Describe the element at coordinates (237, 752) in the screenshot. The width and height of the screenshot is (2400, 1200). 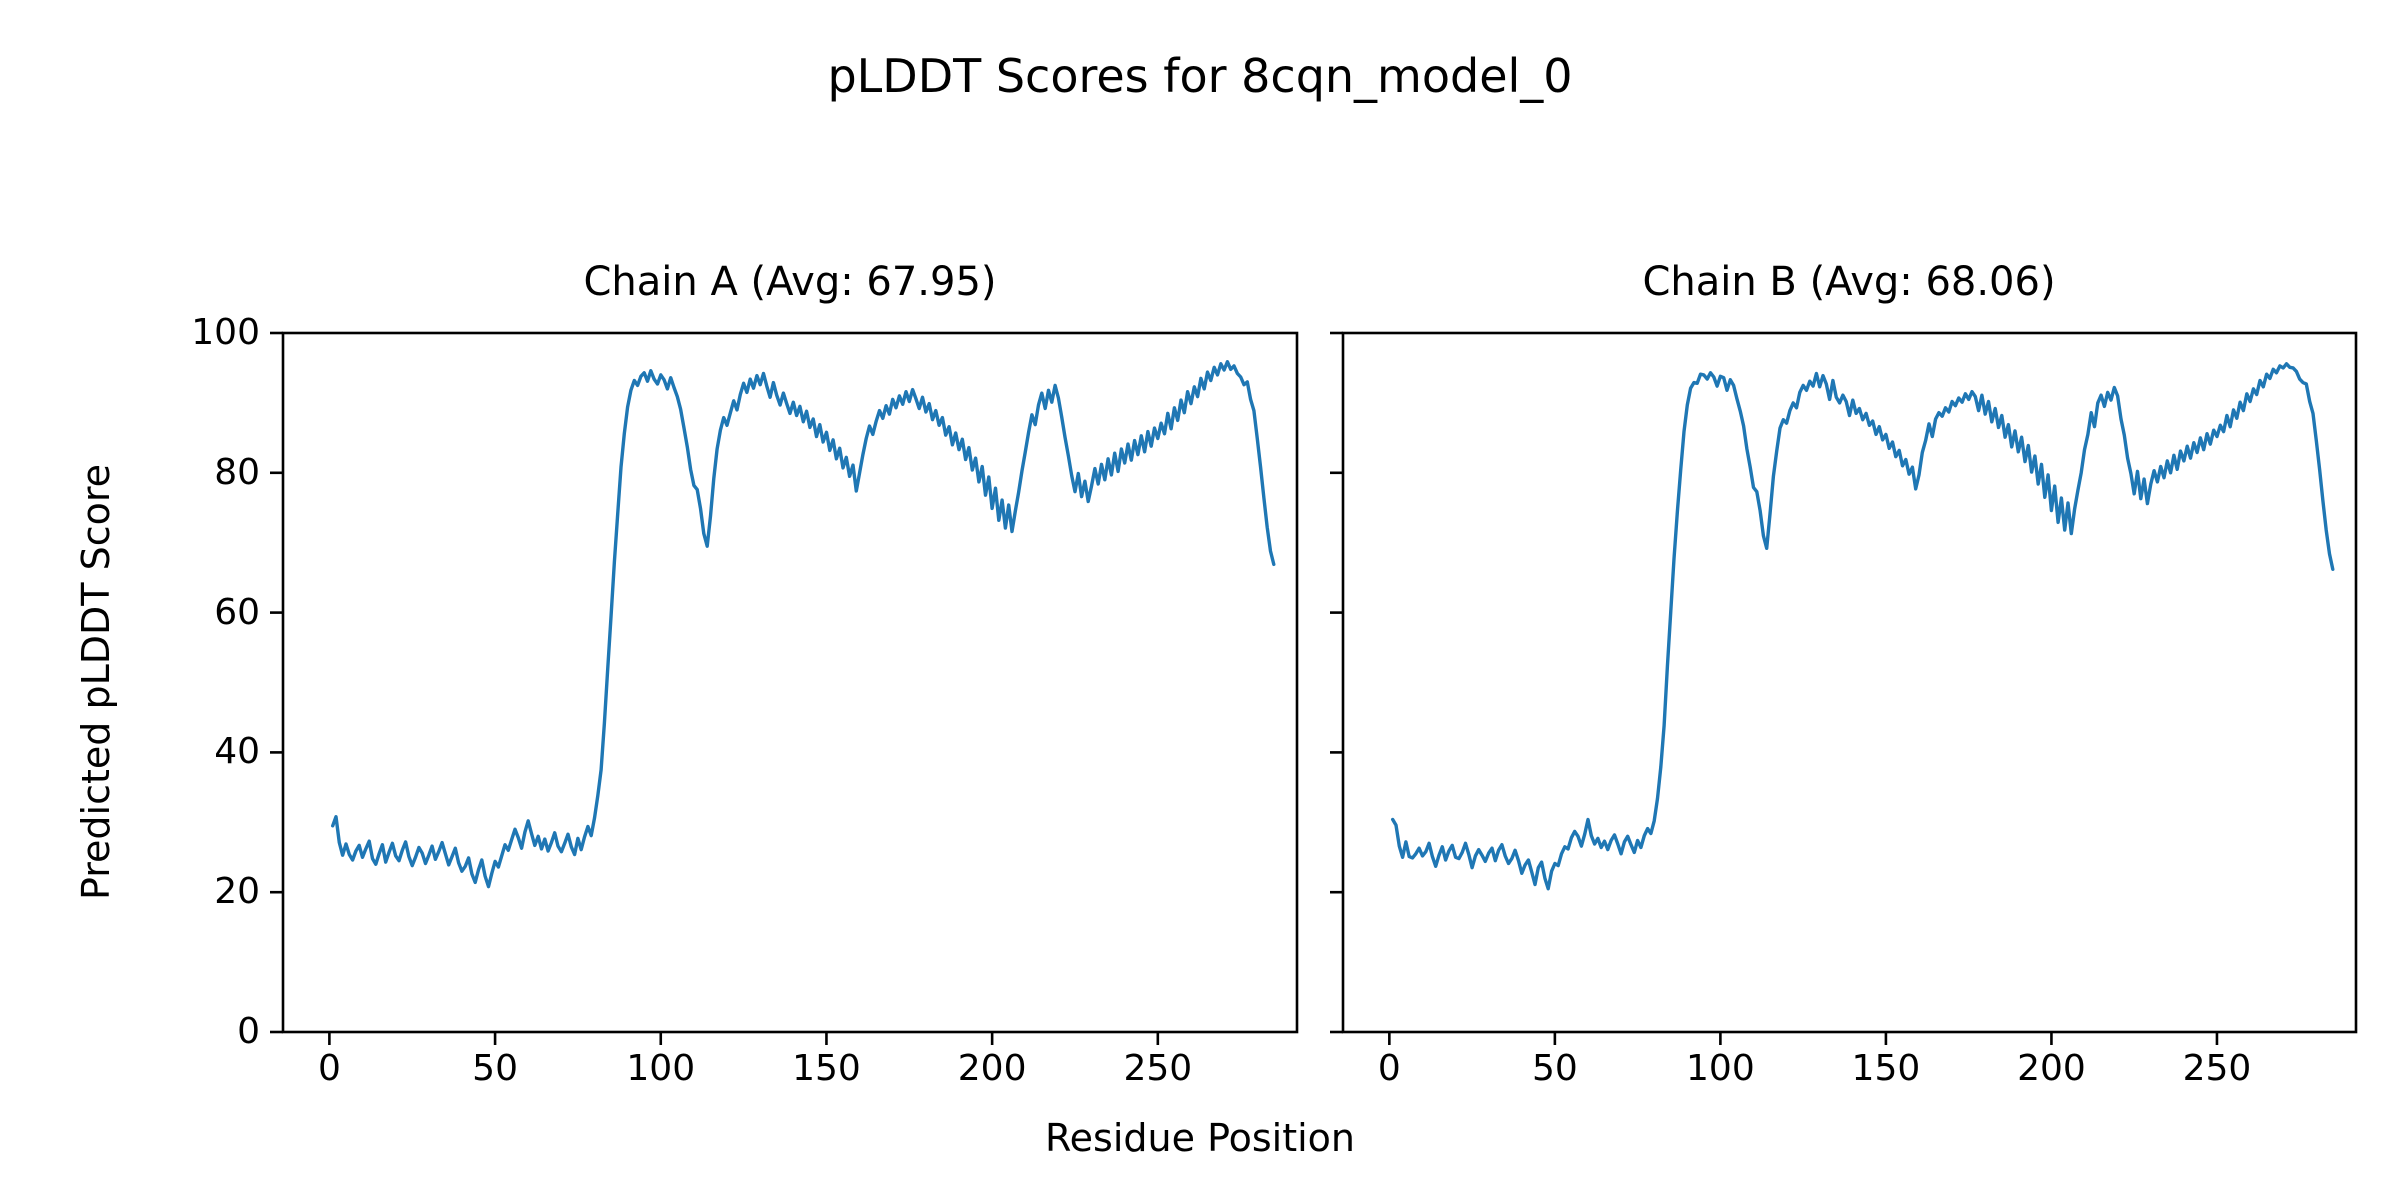
I see `y-tick-label: 40` at that location.